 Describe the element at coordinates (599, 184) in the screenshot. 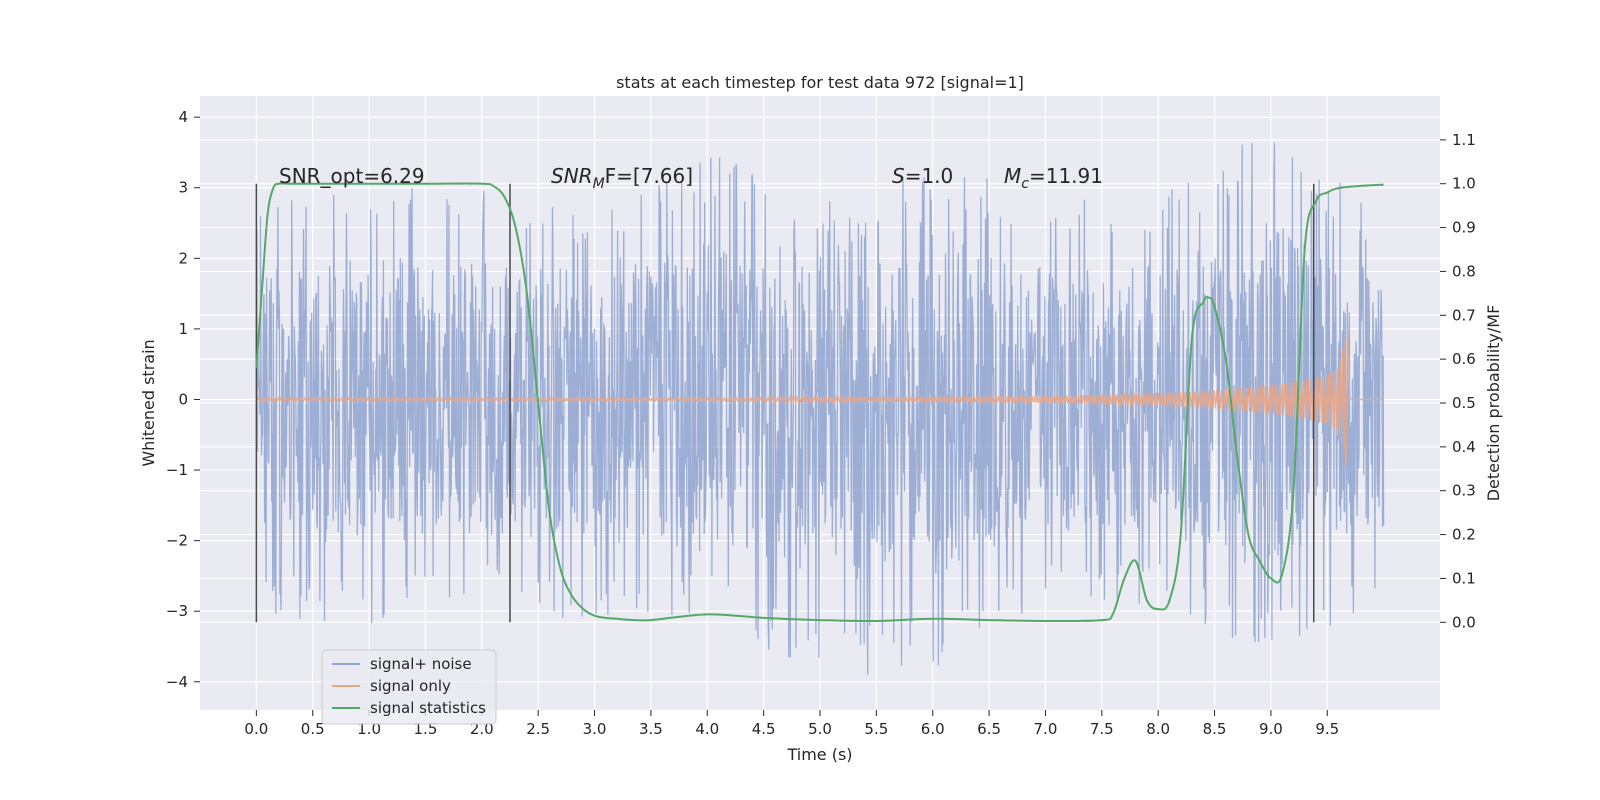

I see `annotation-snr-mf-sub: M` at that location.